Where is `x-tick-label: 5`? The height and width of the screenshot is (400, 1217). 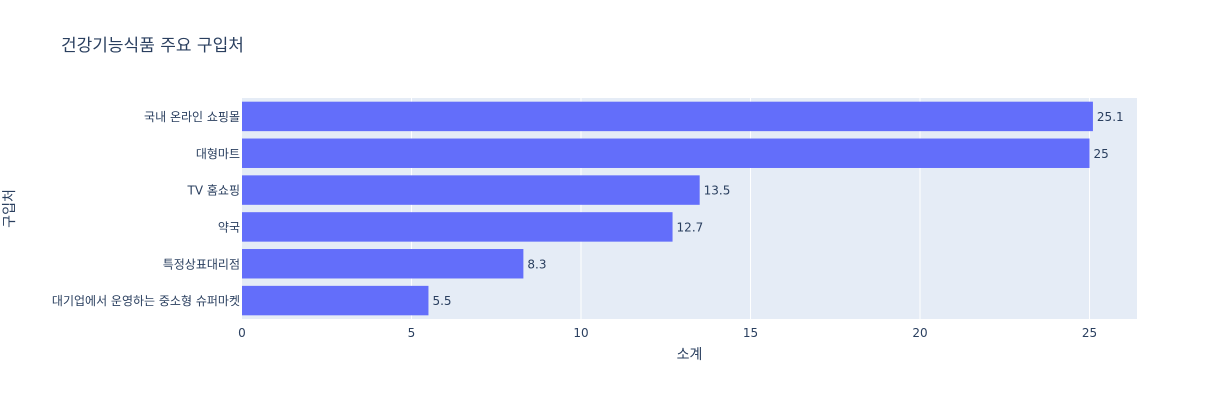 x-tick-label: 5 is located at coordinates (412, 333).